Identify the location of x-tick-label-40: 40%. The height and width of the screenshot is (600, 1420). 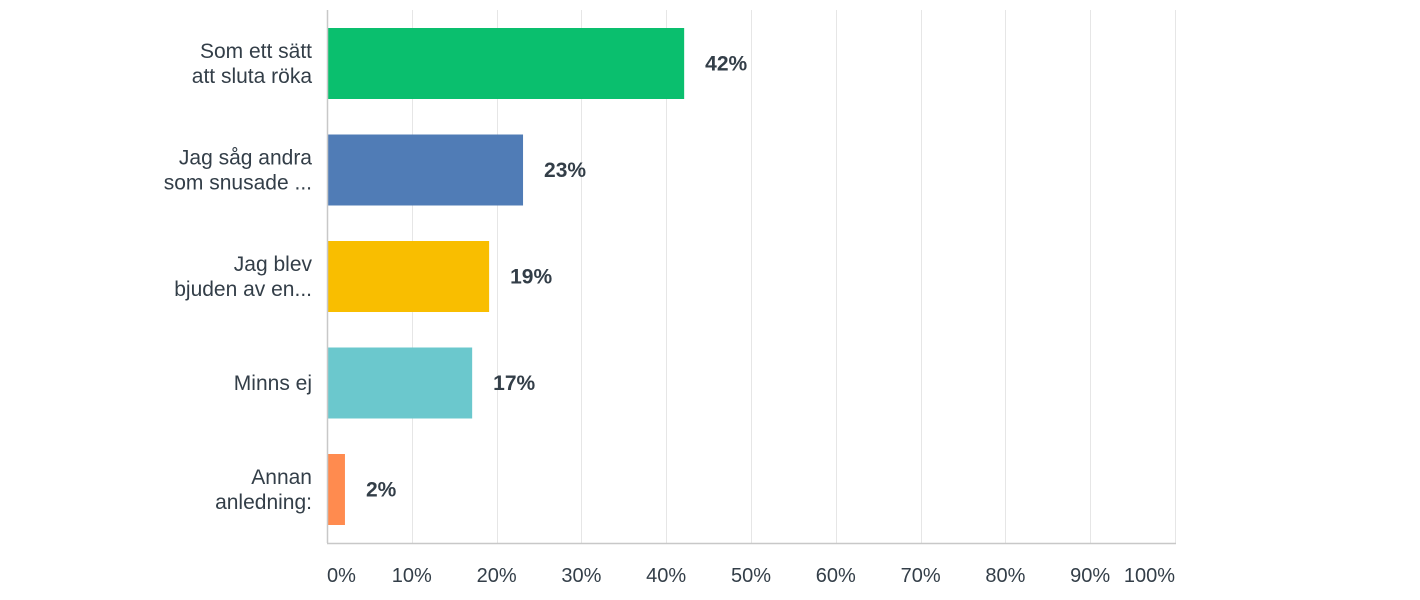
(666, 576).